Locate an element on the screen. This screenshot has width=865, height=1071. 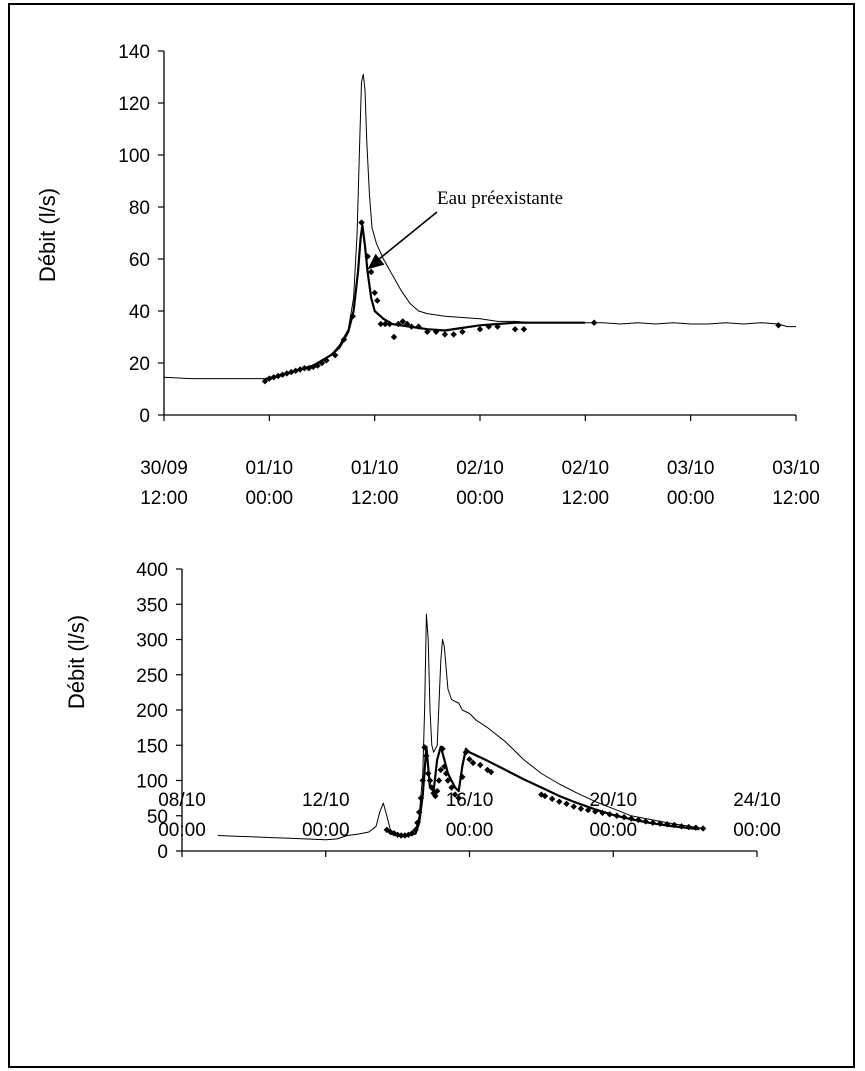
bottom-chart-thin-series-line is located at coordinates (460, 727).